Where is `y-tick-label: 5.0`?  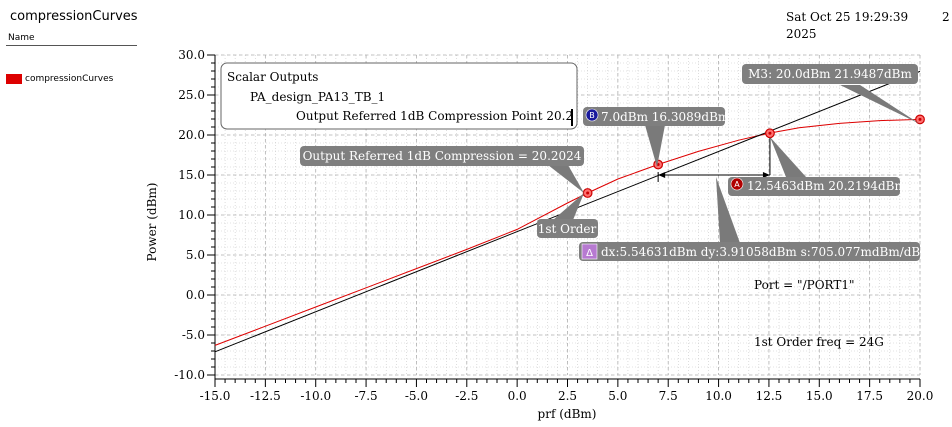 y-tick-label: 5.0 is located at coordinates (195, 255).